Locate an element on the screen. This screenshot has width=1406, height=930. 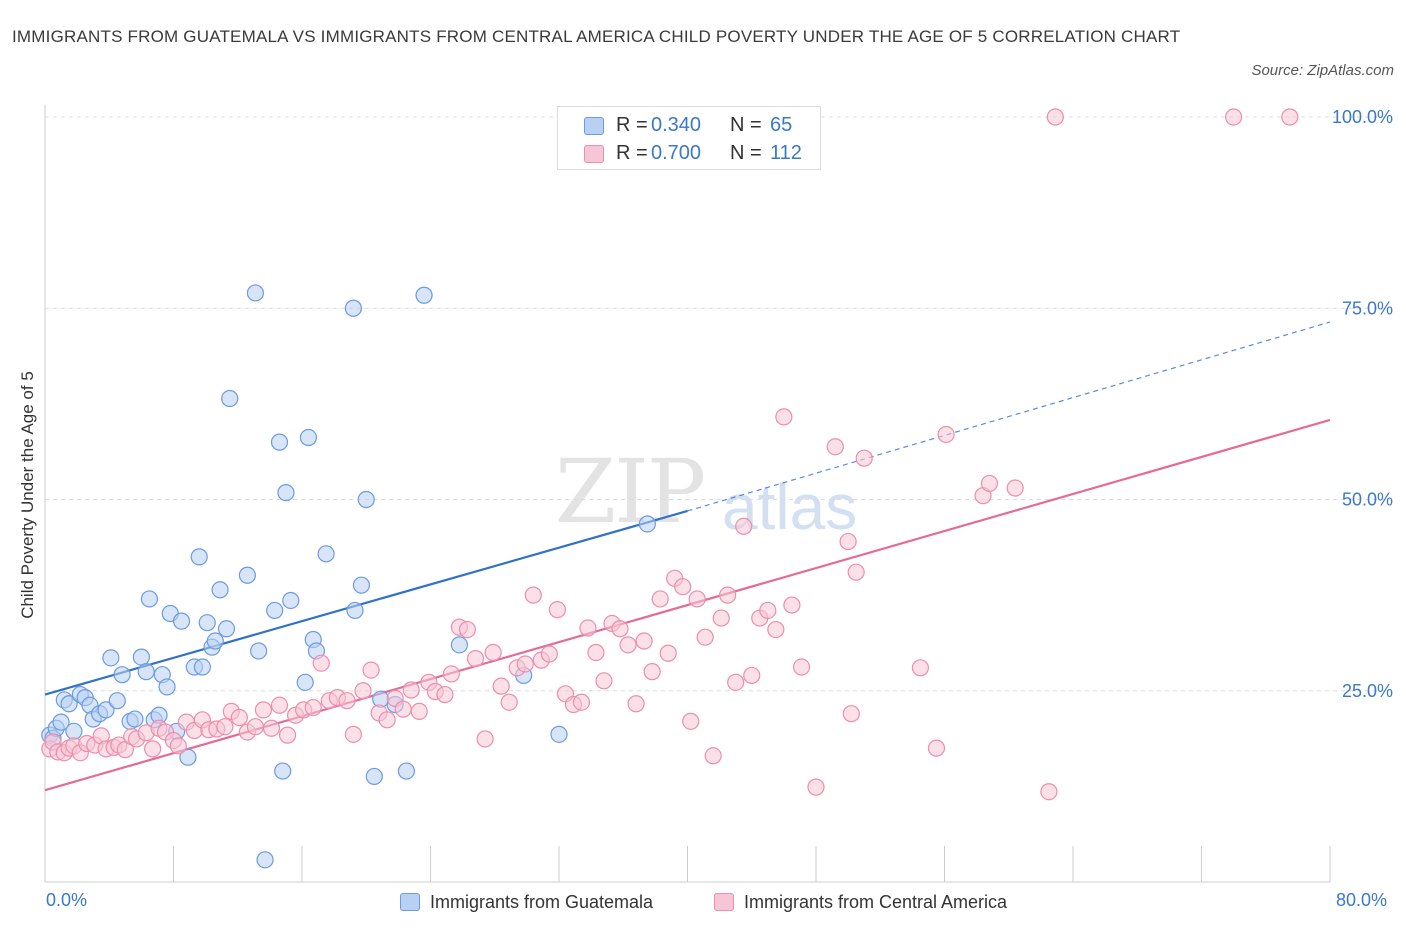
y-tick-label: 75.0% is located at coordinates (1367, 308).